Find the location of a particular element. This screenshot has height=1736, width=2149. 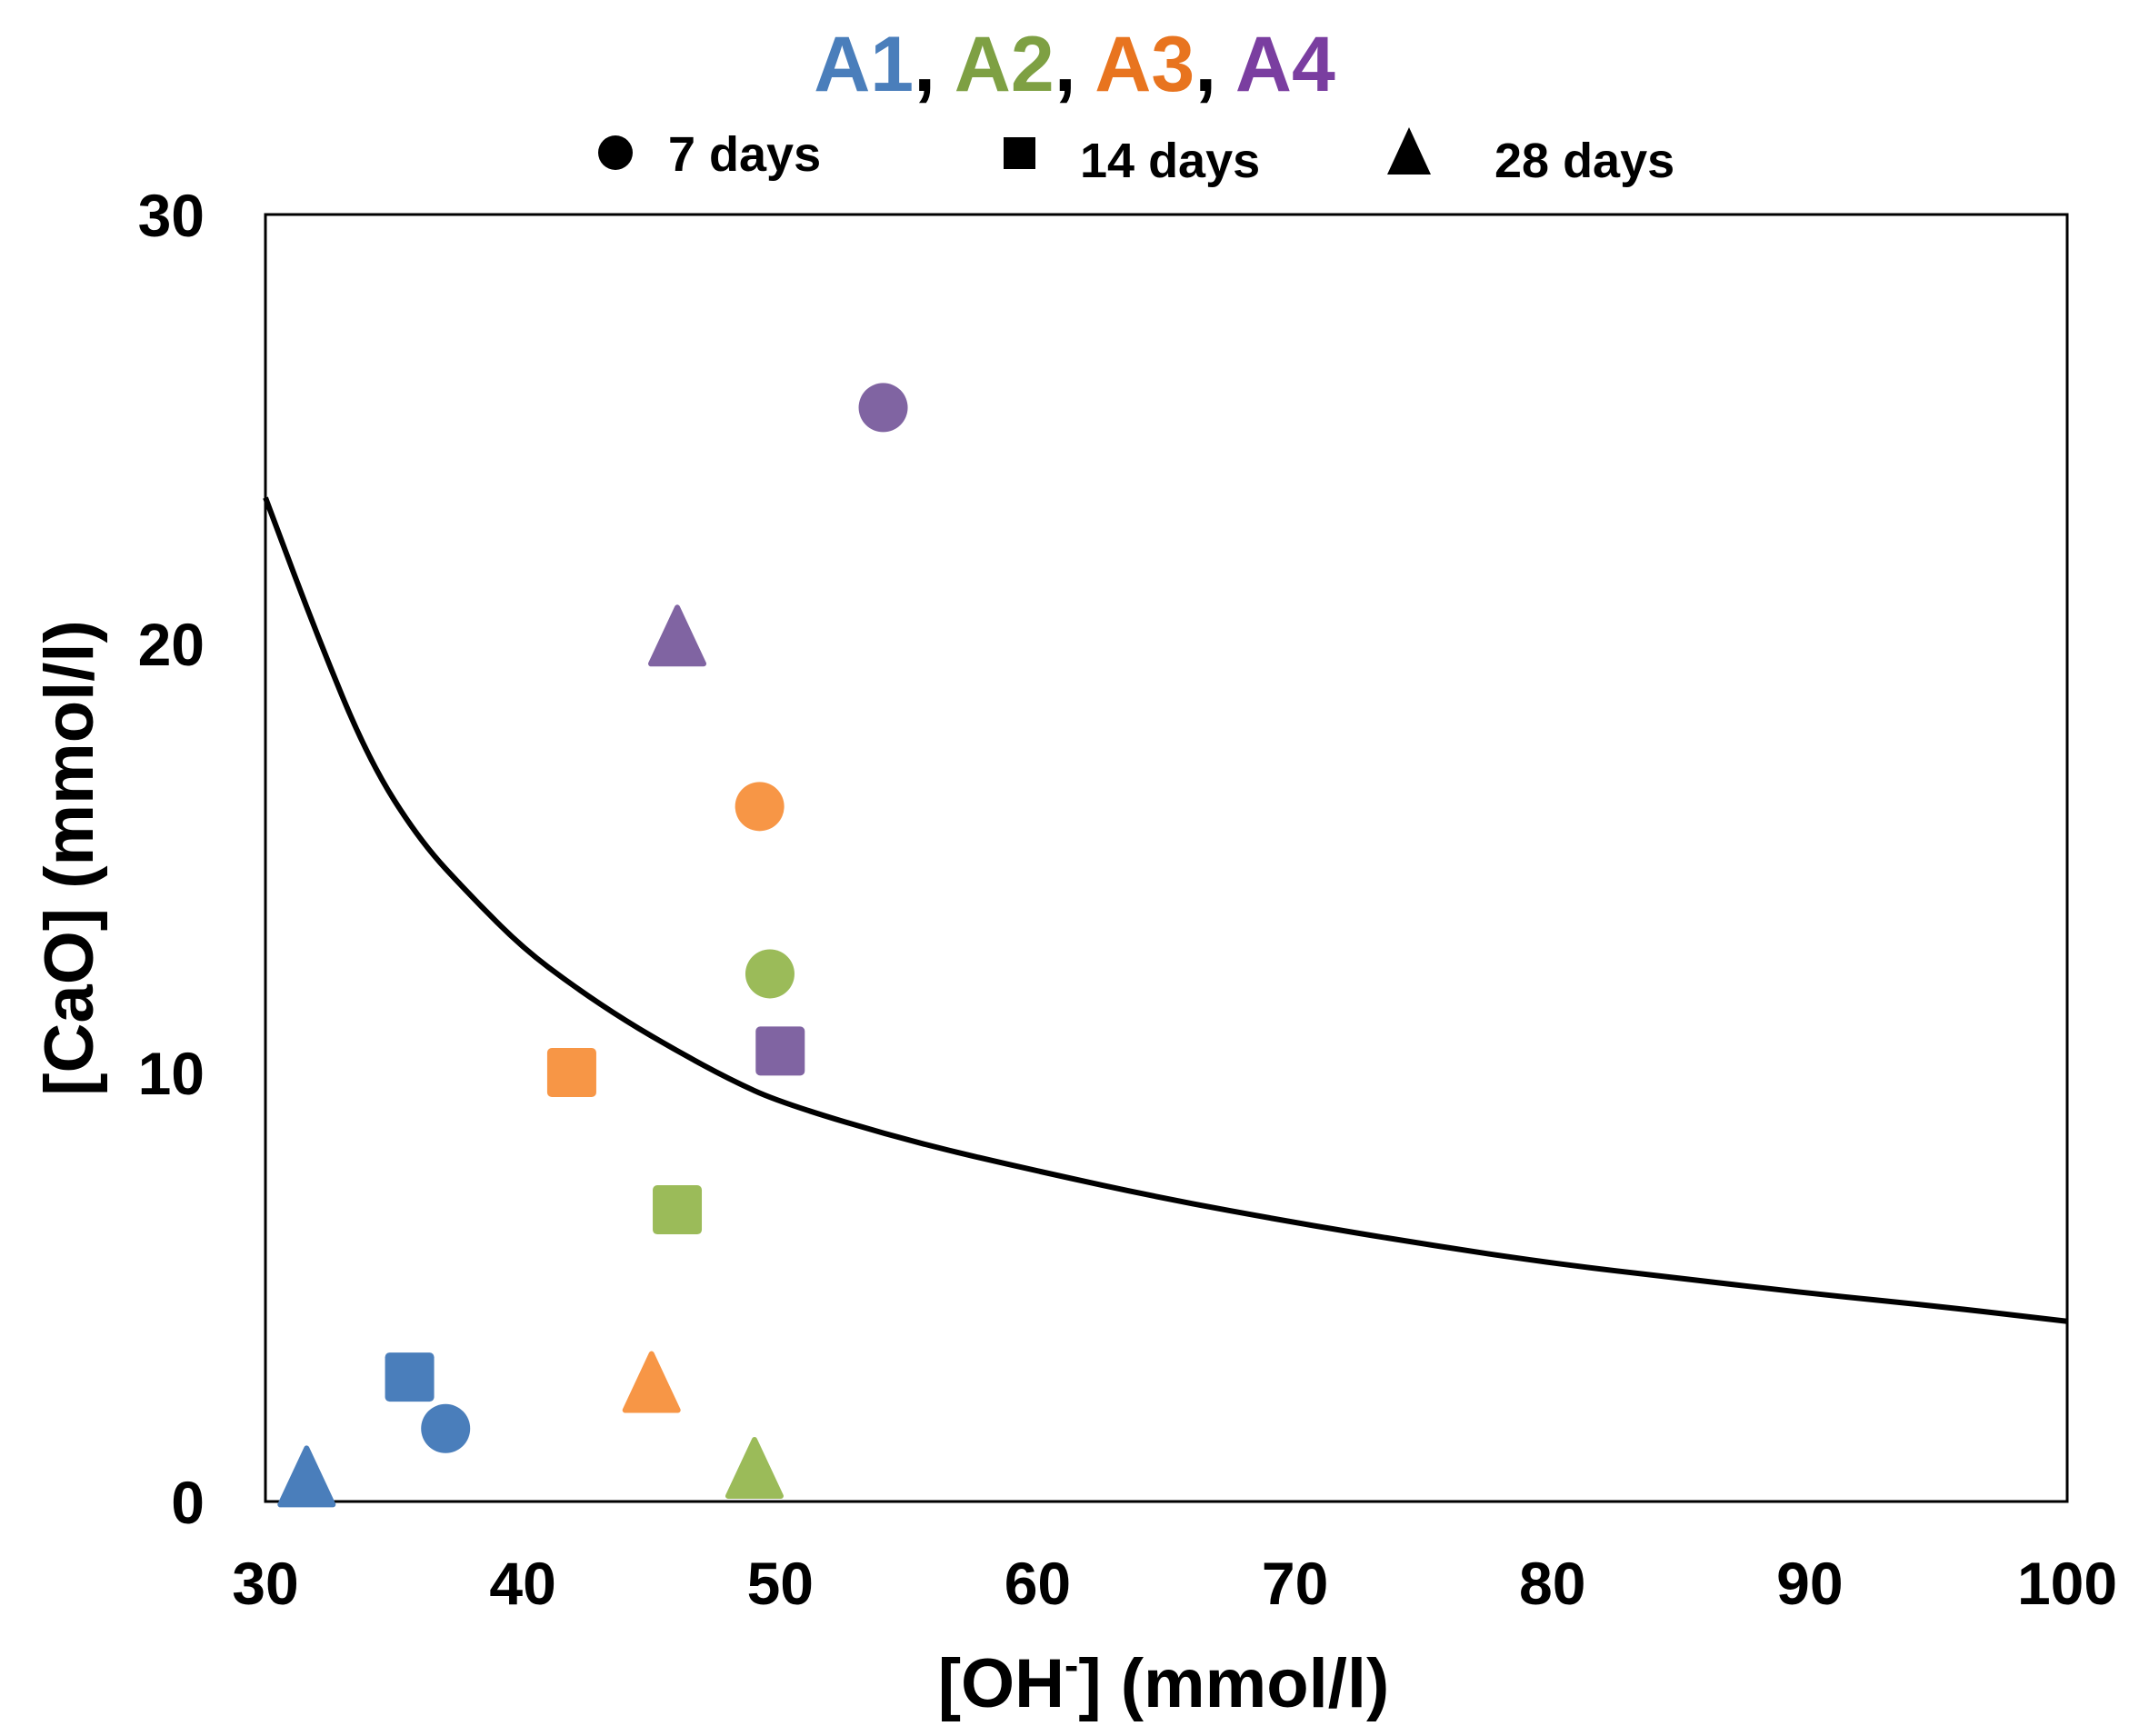

x-axis-title: [OH-] (mmol/l) is located at coordinates (1164, 1682).